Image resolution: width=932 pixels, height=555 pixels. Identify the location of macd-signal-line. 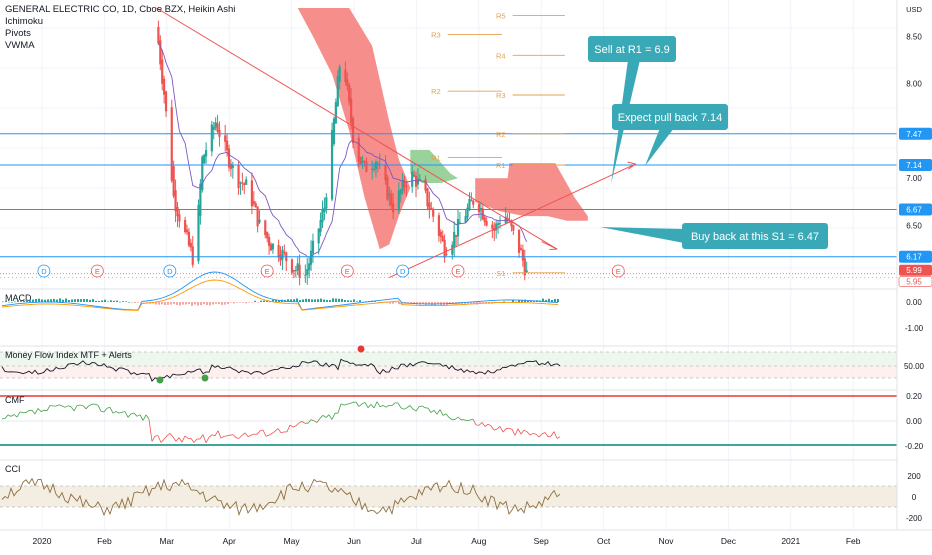
(280, 295).